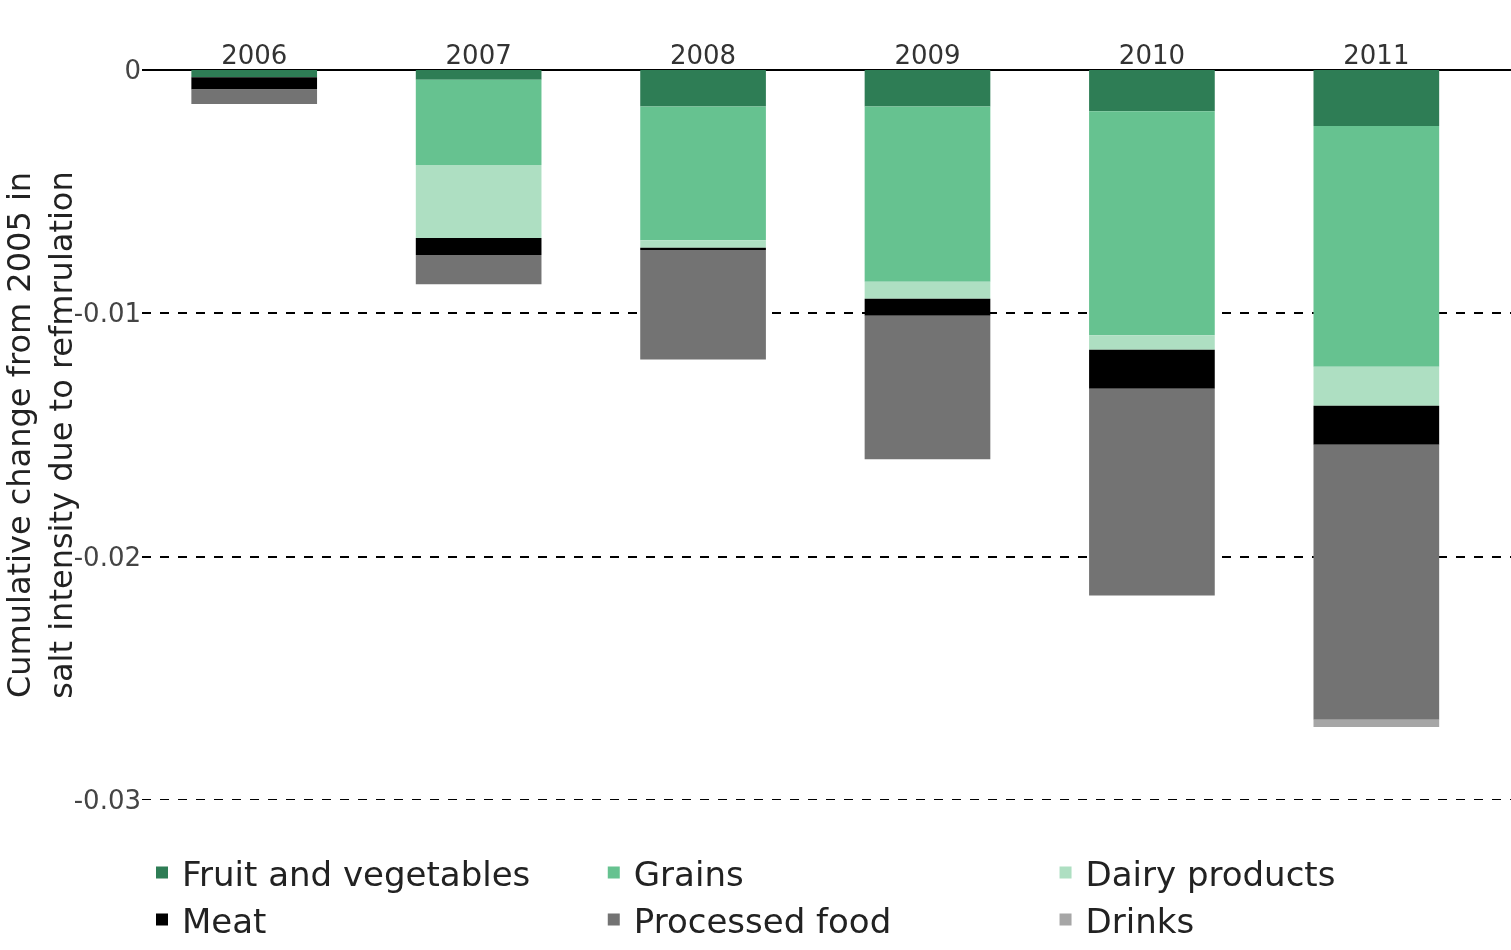 Image resolution: width=1511 pixels, height=950 pixels. I want to click on legend-label: Drinks, so click(1140, 920).